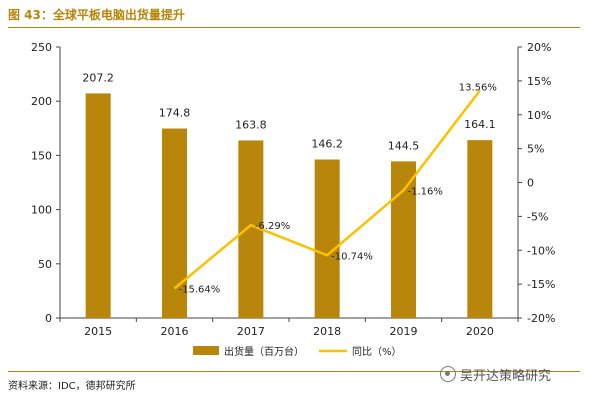  Describe the element at coordinates (425, 191) in the screenshot. I see `line-value-label: -1.16%` at that location.